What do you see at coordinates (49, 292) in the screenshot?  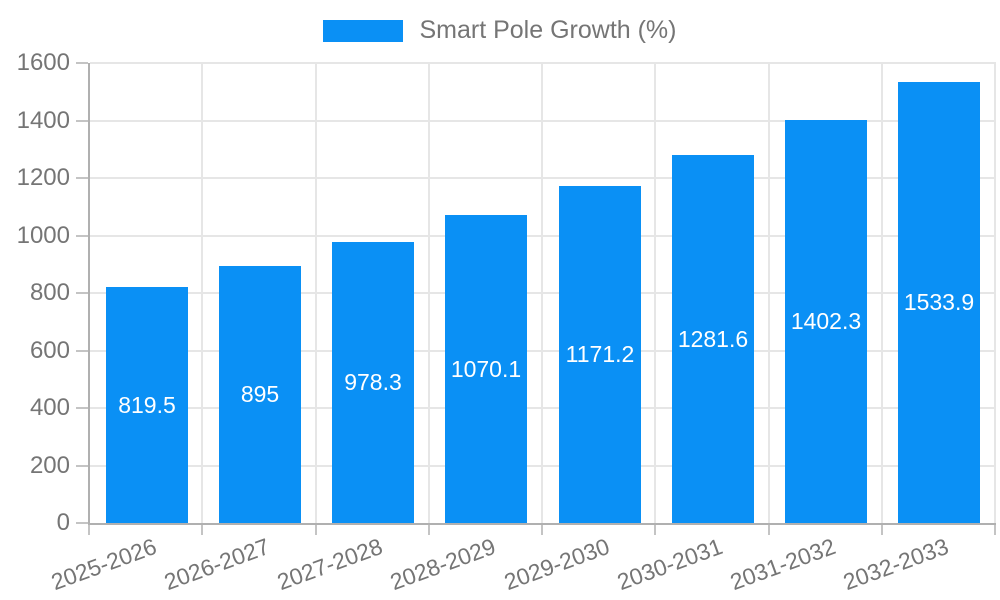 I see `y-axis-tick-label: 800` at bounding box center [49, 292].